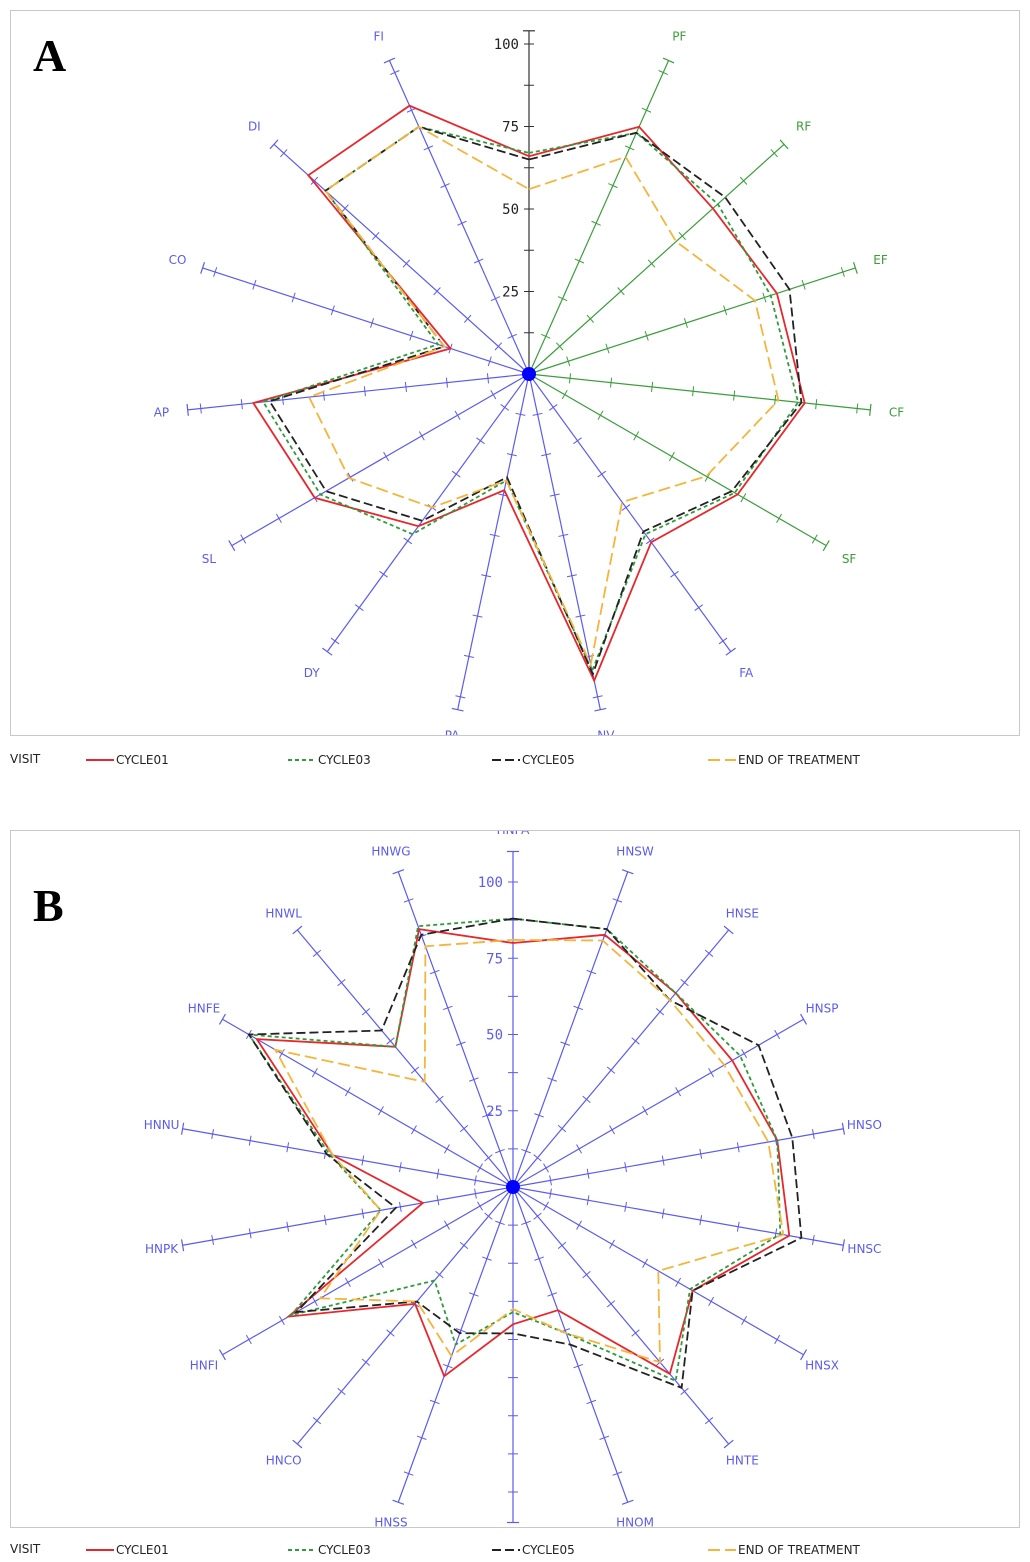 This screenshot has width=1030, height=1562. Describe the element at coordinates (870, 410) in the screenshot. I see `axis-cap-cf` at that location.